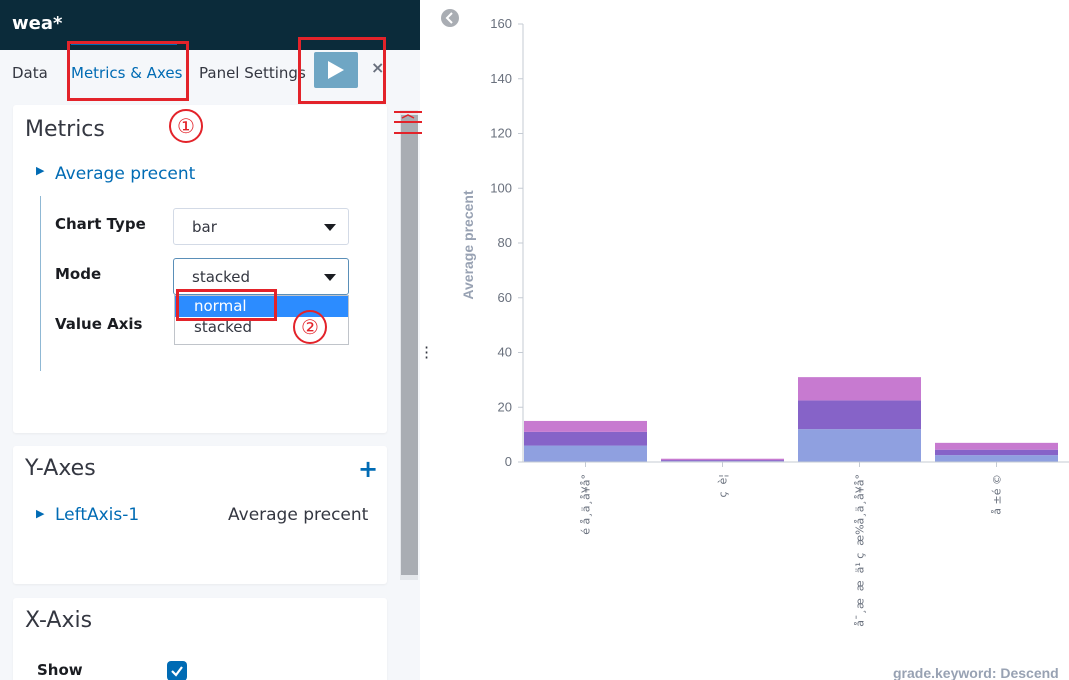  I want to click on annotation-box-apply, so click(342, 70).